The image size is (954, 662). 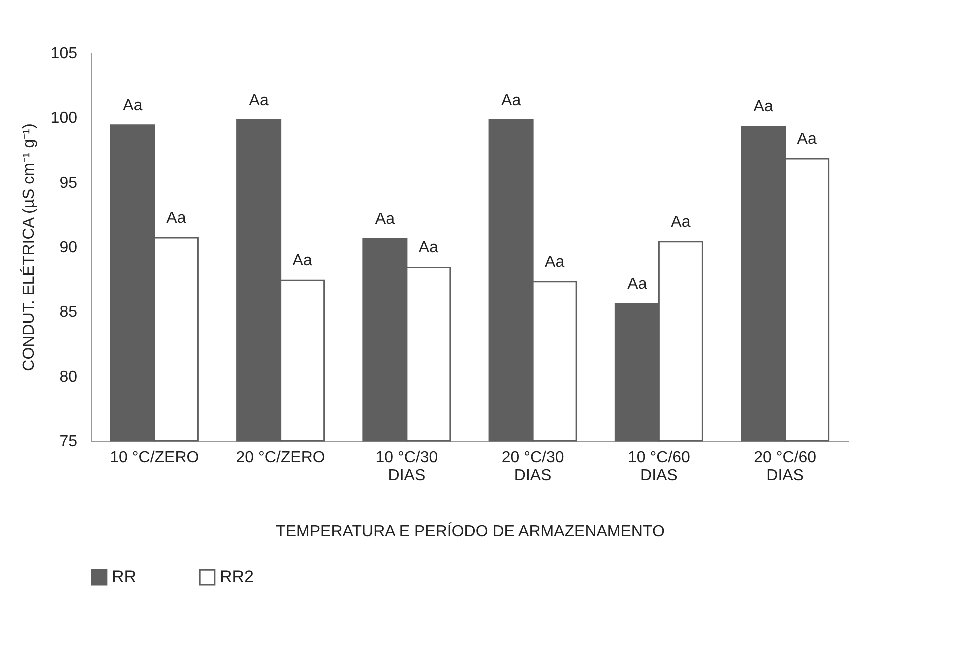 I want to click on y-tick-label: 100, so click(x=64, y=119).